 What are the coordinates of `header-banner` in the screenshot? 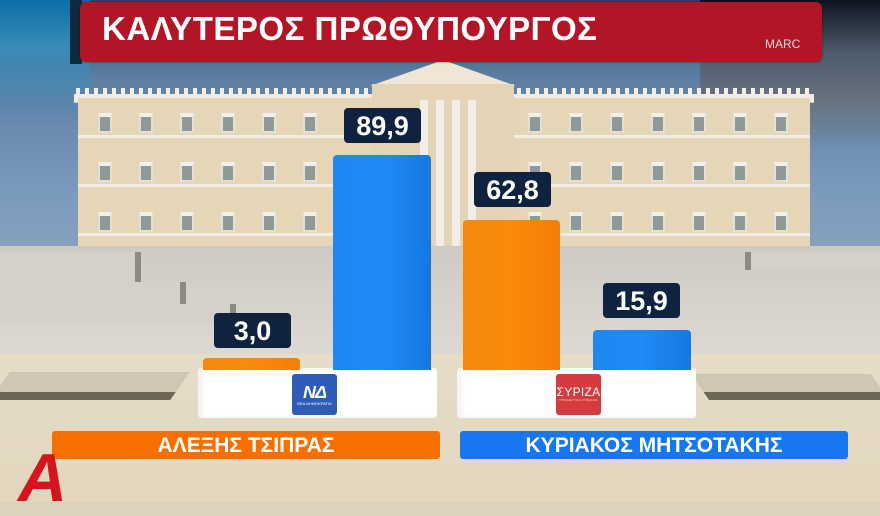 It's located at (451, 32).